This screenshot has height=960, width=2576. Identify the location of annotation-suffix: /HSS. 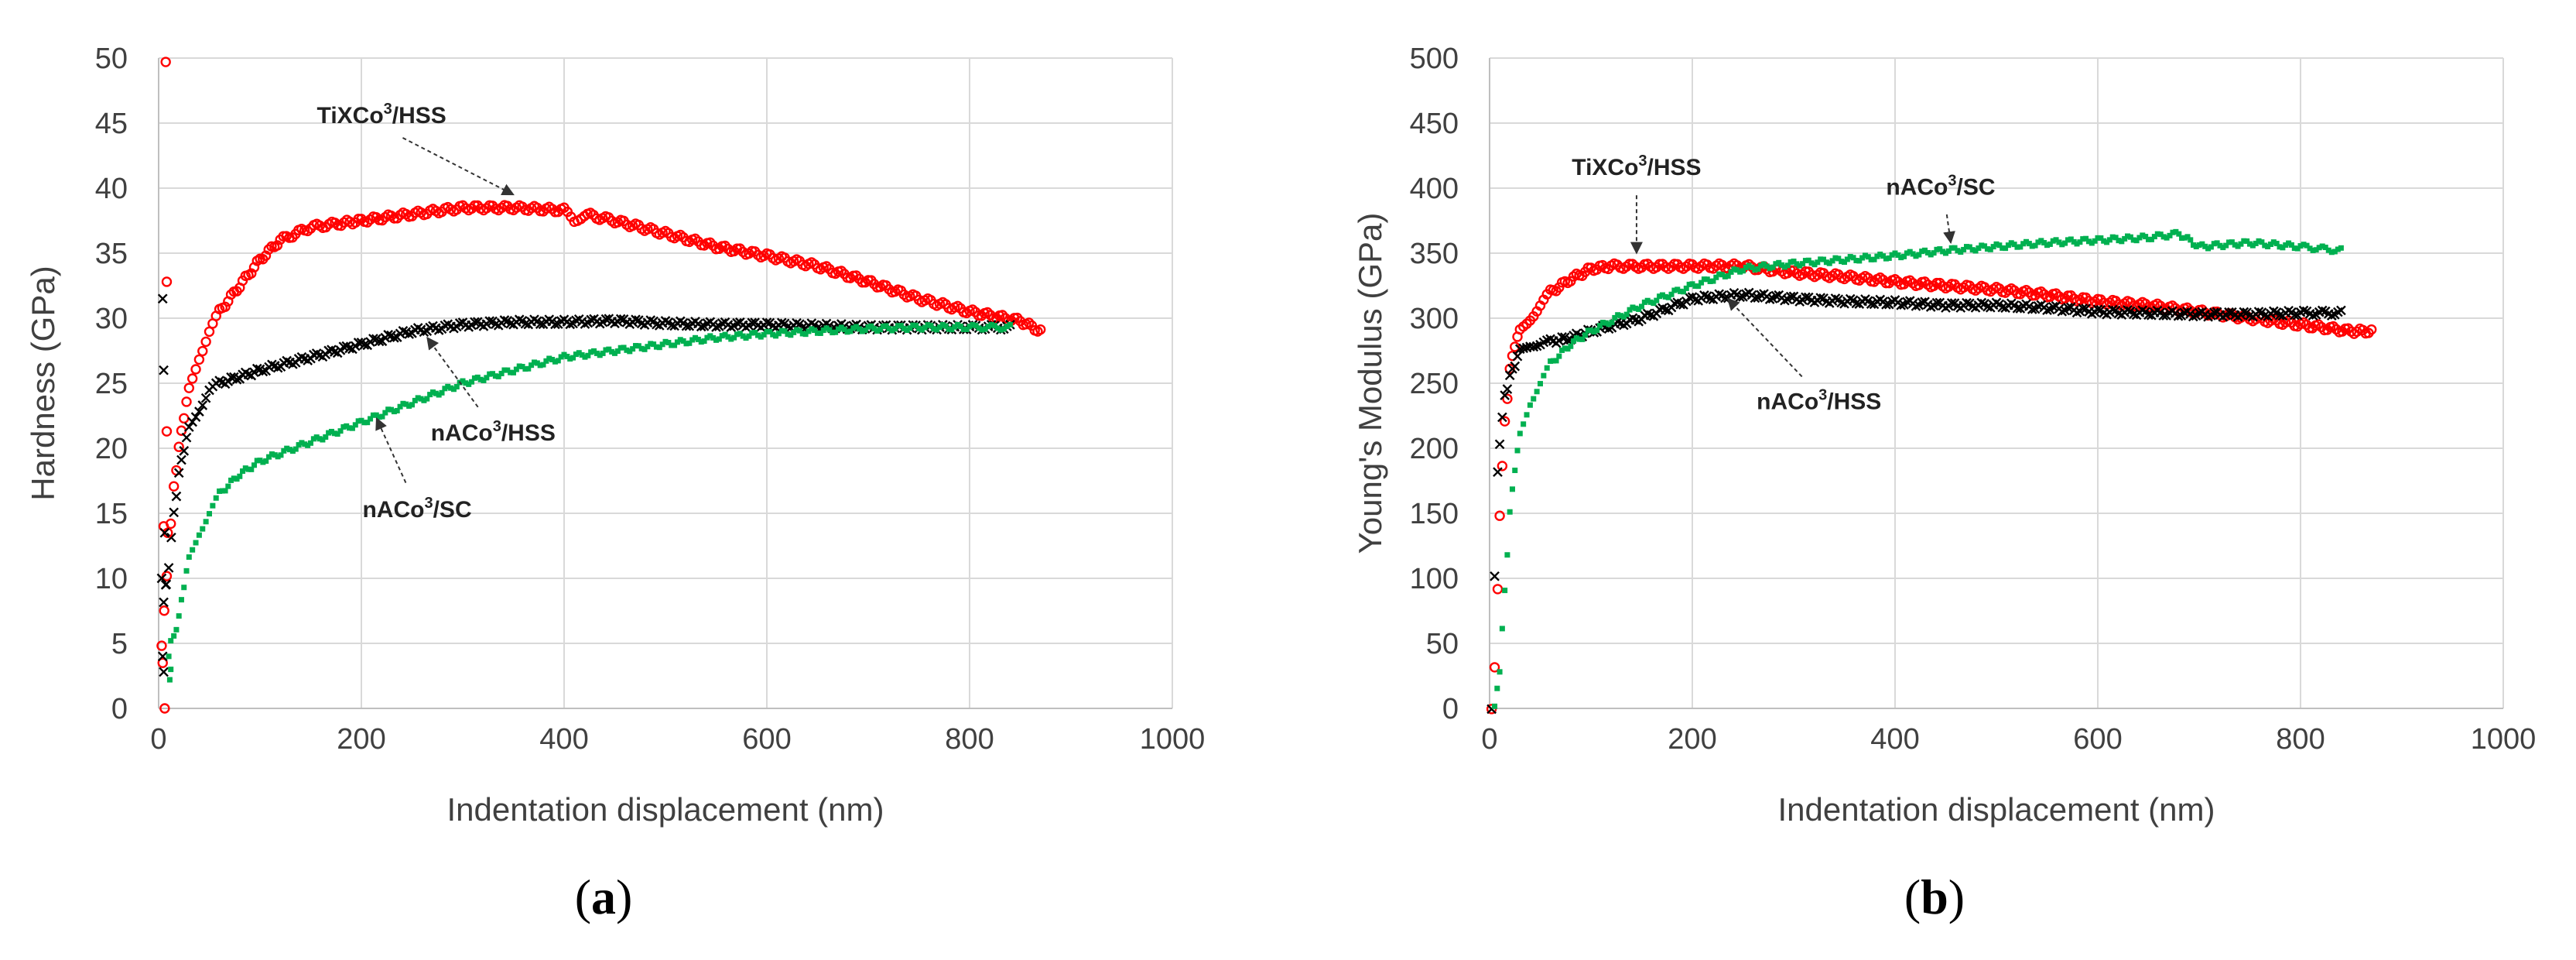
(419, 116).